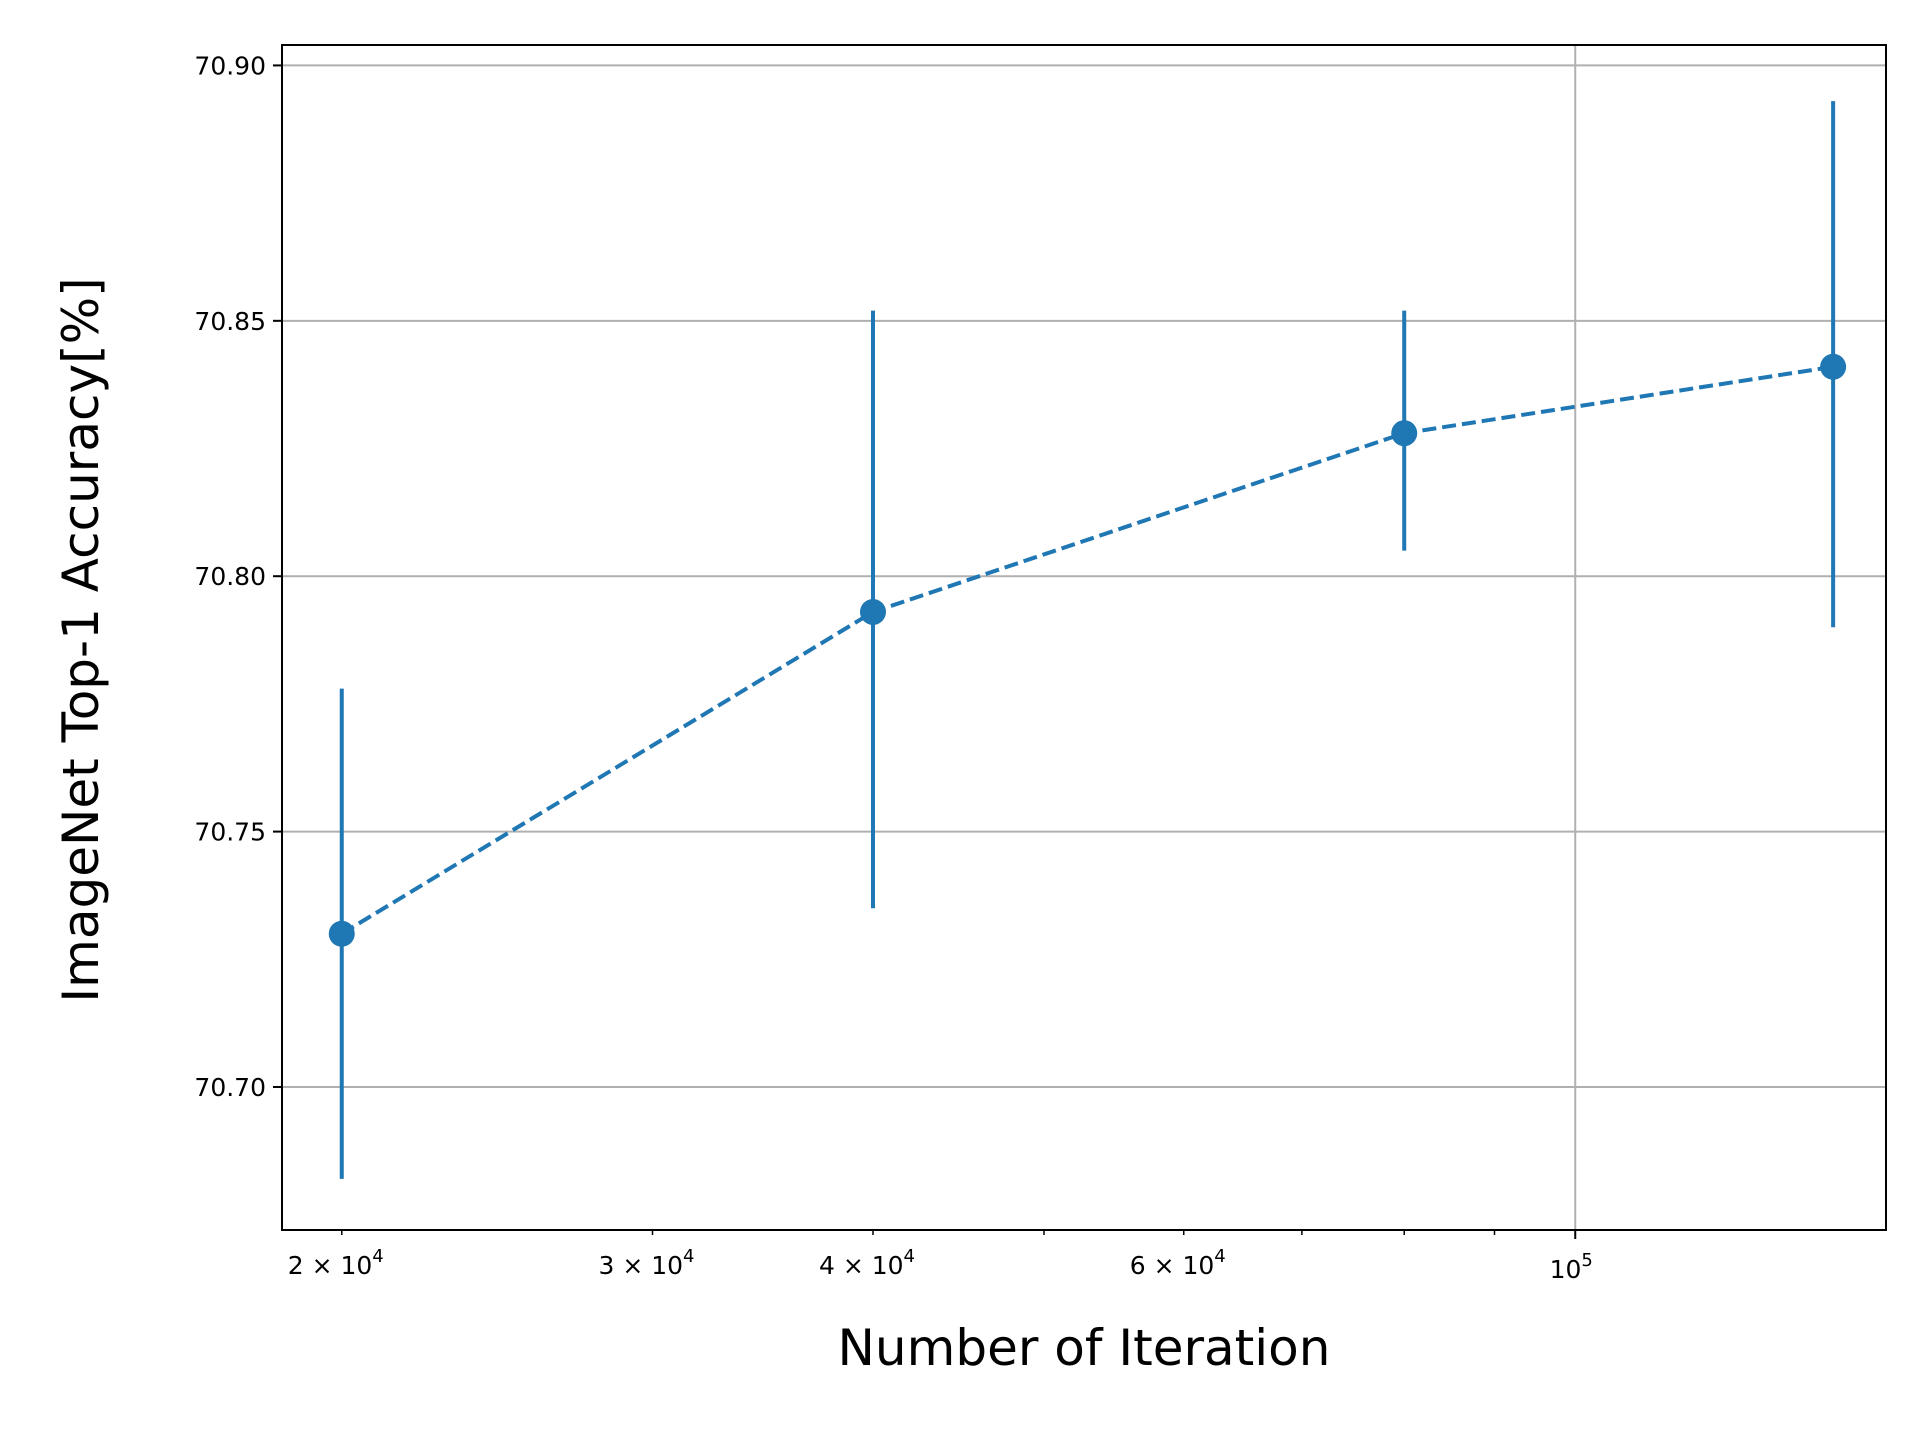  What do you see at coordinates (230, 65) in the screenshot?
I see `y-tick-label: 70.90` at bounding box center [230, 65].